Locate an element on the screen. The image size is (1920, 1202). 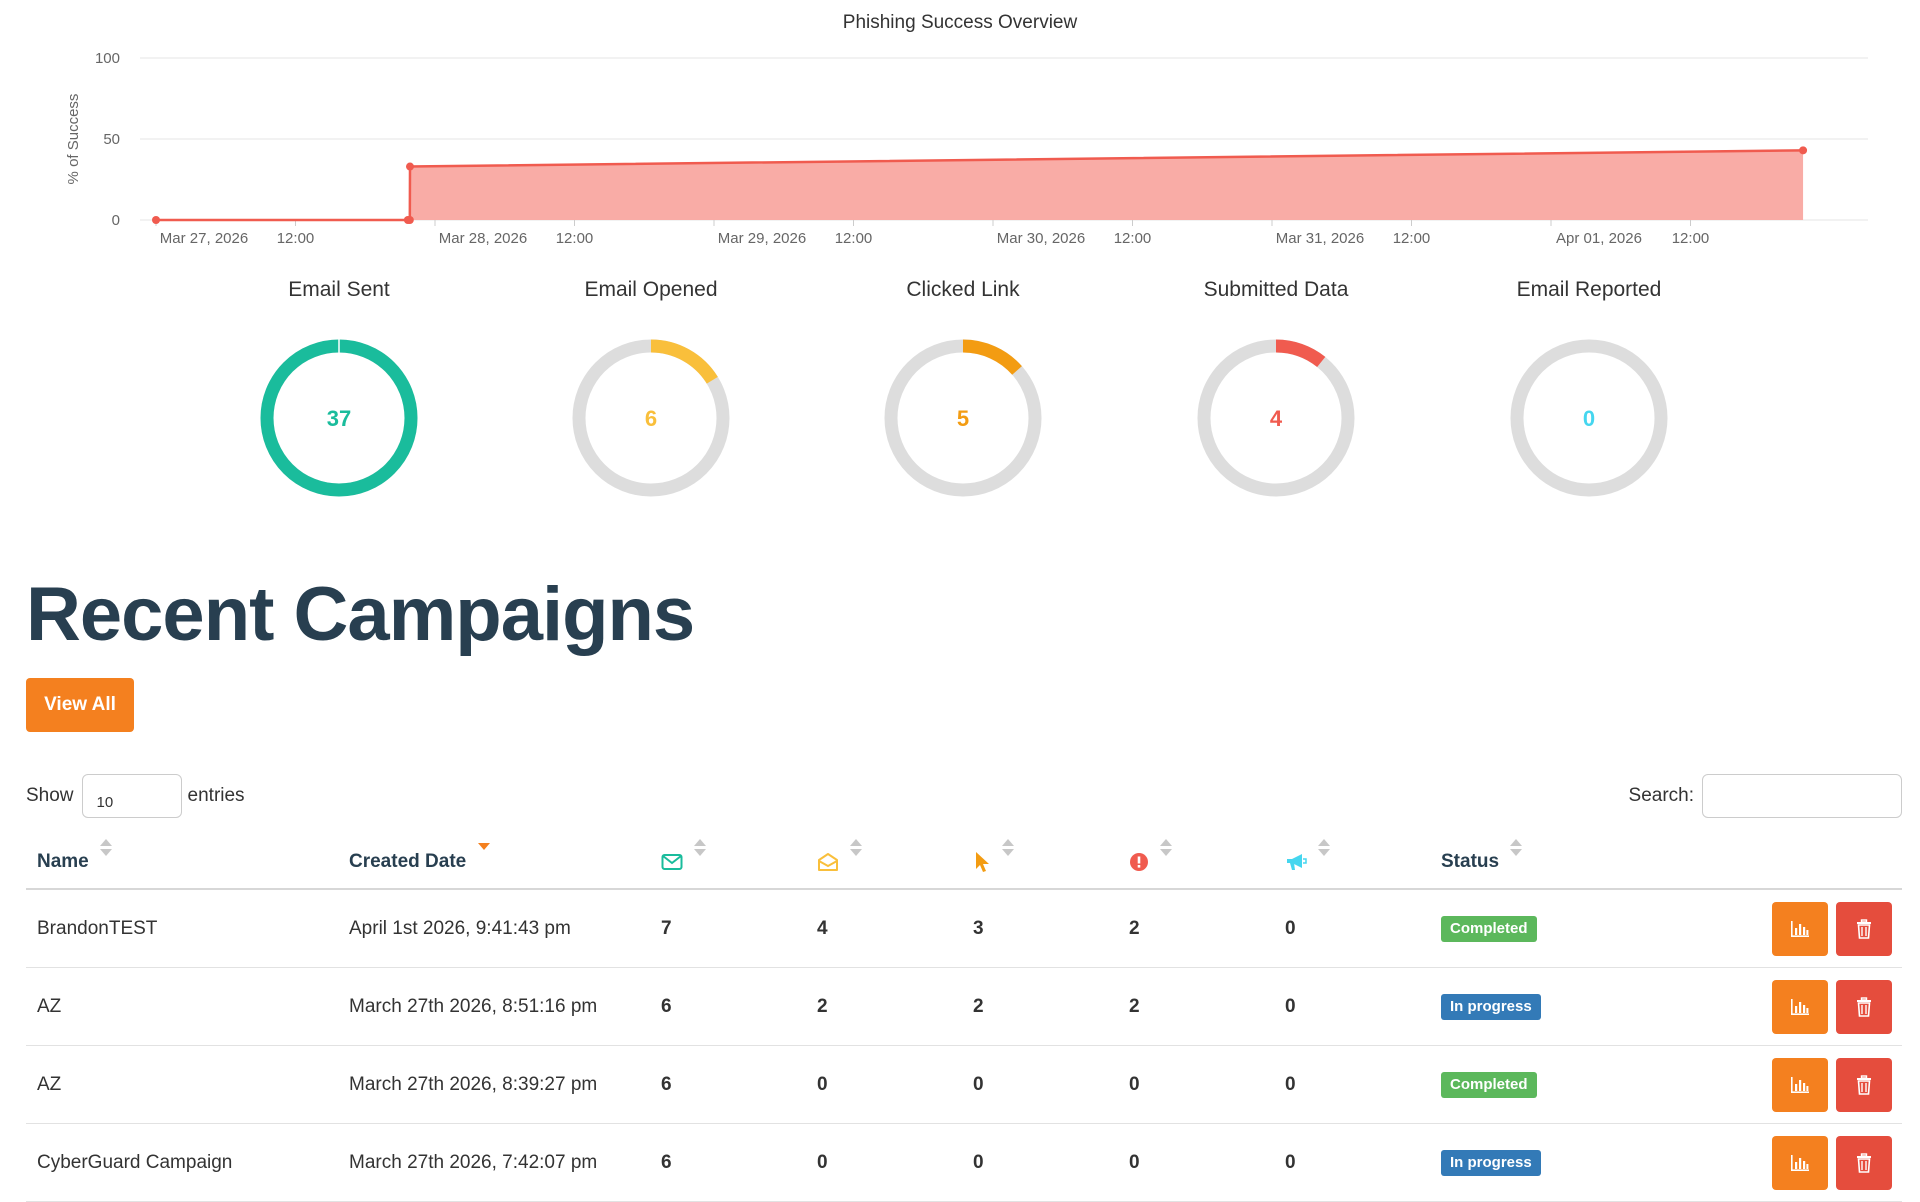
x-tick-label: Mar 31, 2026 is located at coordinates (1320, 238).